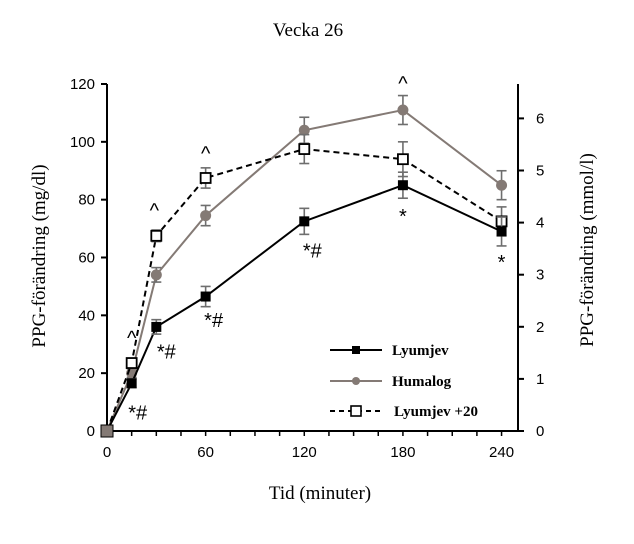 Image resolution: width=634 pixels, height=544 pixels. Describe the element at coordinates (86, 258) in the screenshot. I see `y-tick-label-left: 60` at that location.